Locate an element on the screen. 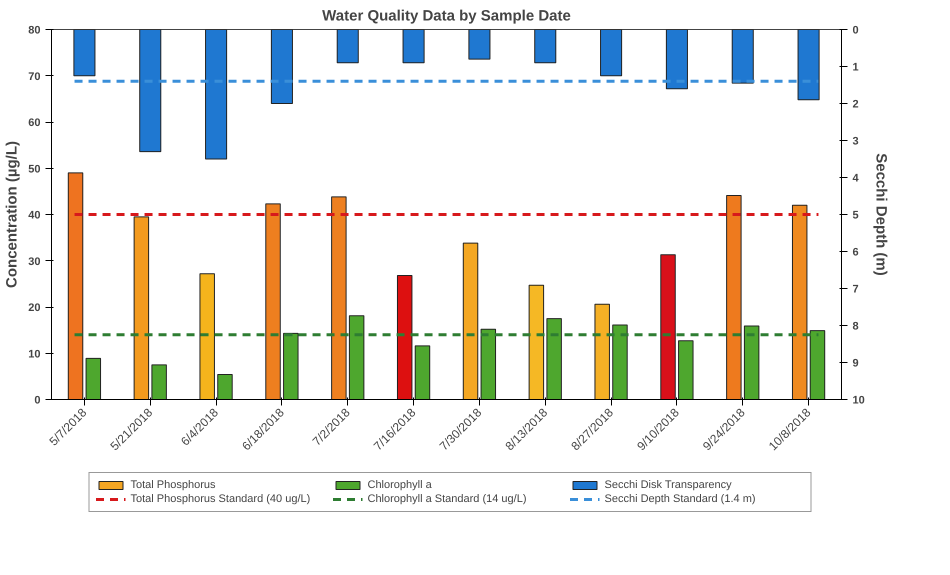 This screenshot has height=575, width=950. legend-label: Chlorophyll a is located at coordinates (400, 485).